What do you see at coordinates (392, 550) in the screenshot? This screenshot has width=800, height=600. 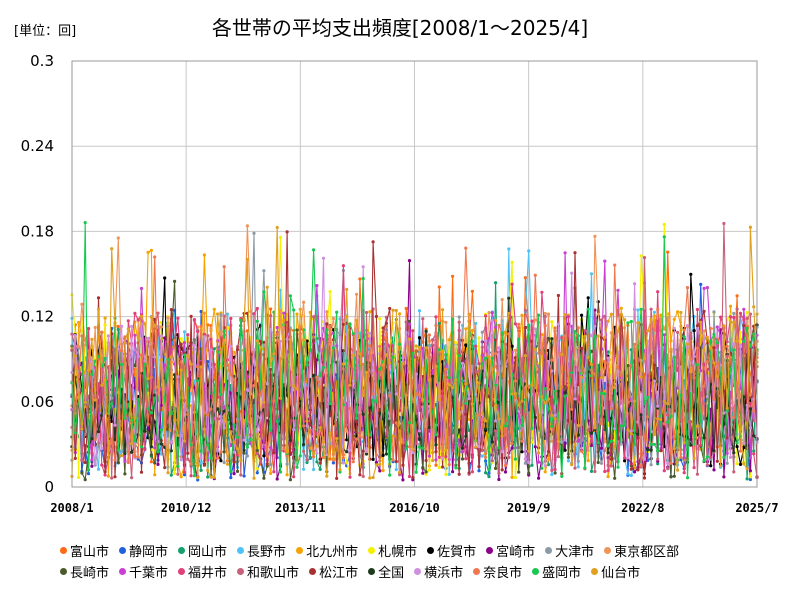 I see `legend-item: 札幌市` at bounding box center [392, 550].